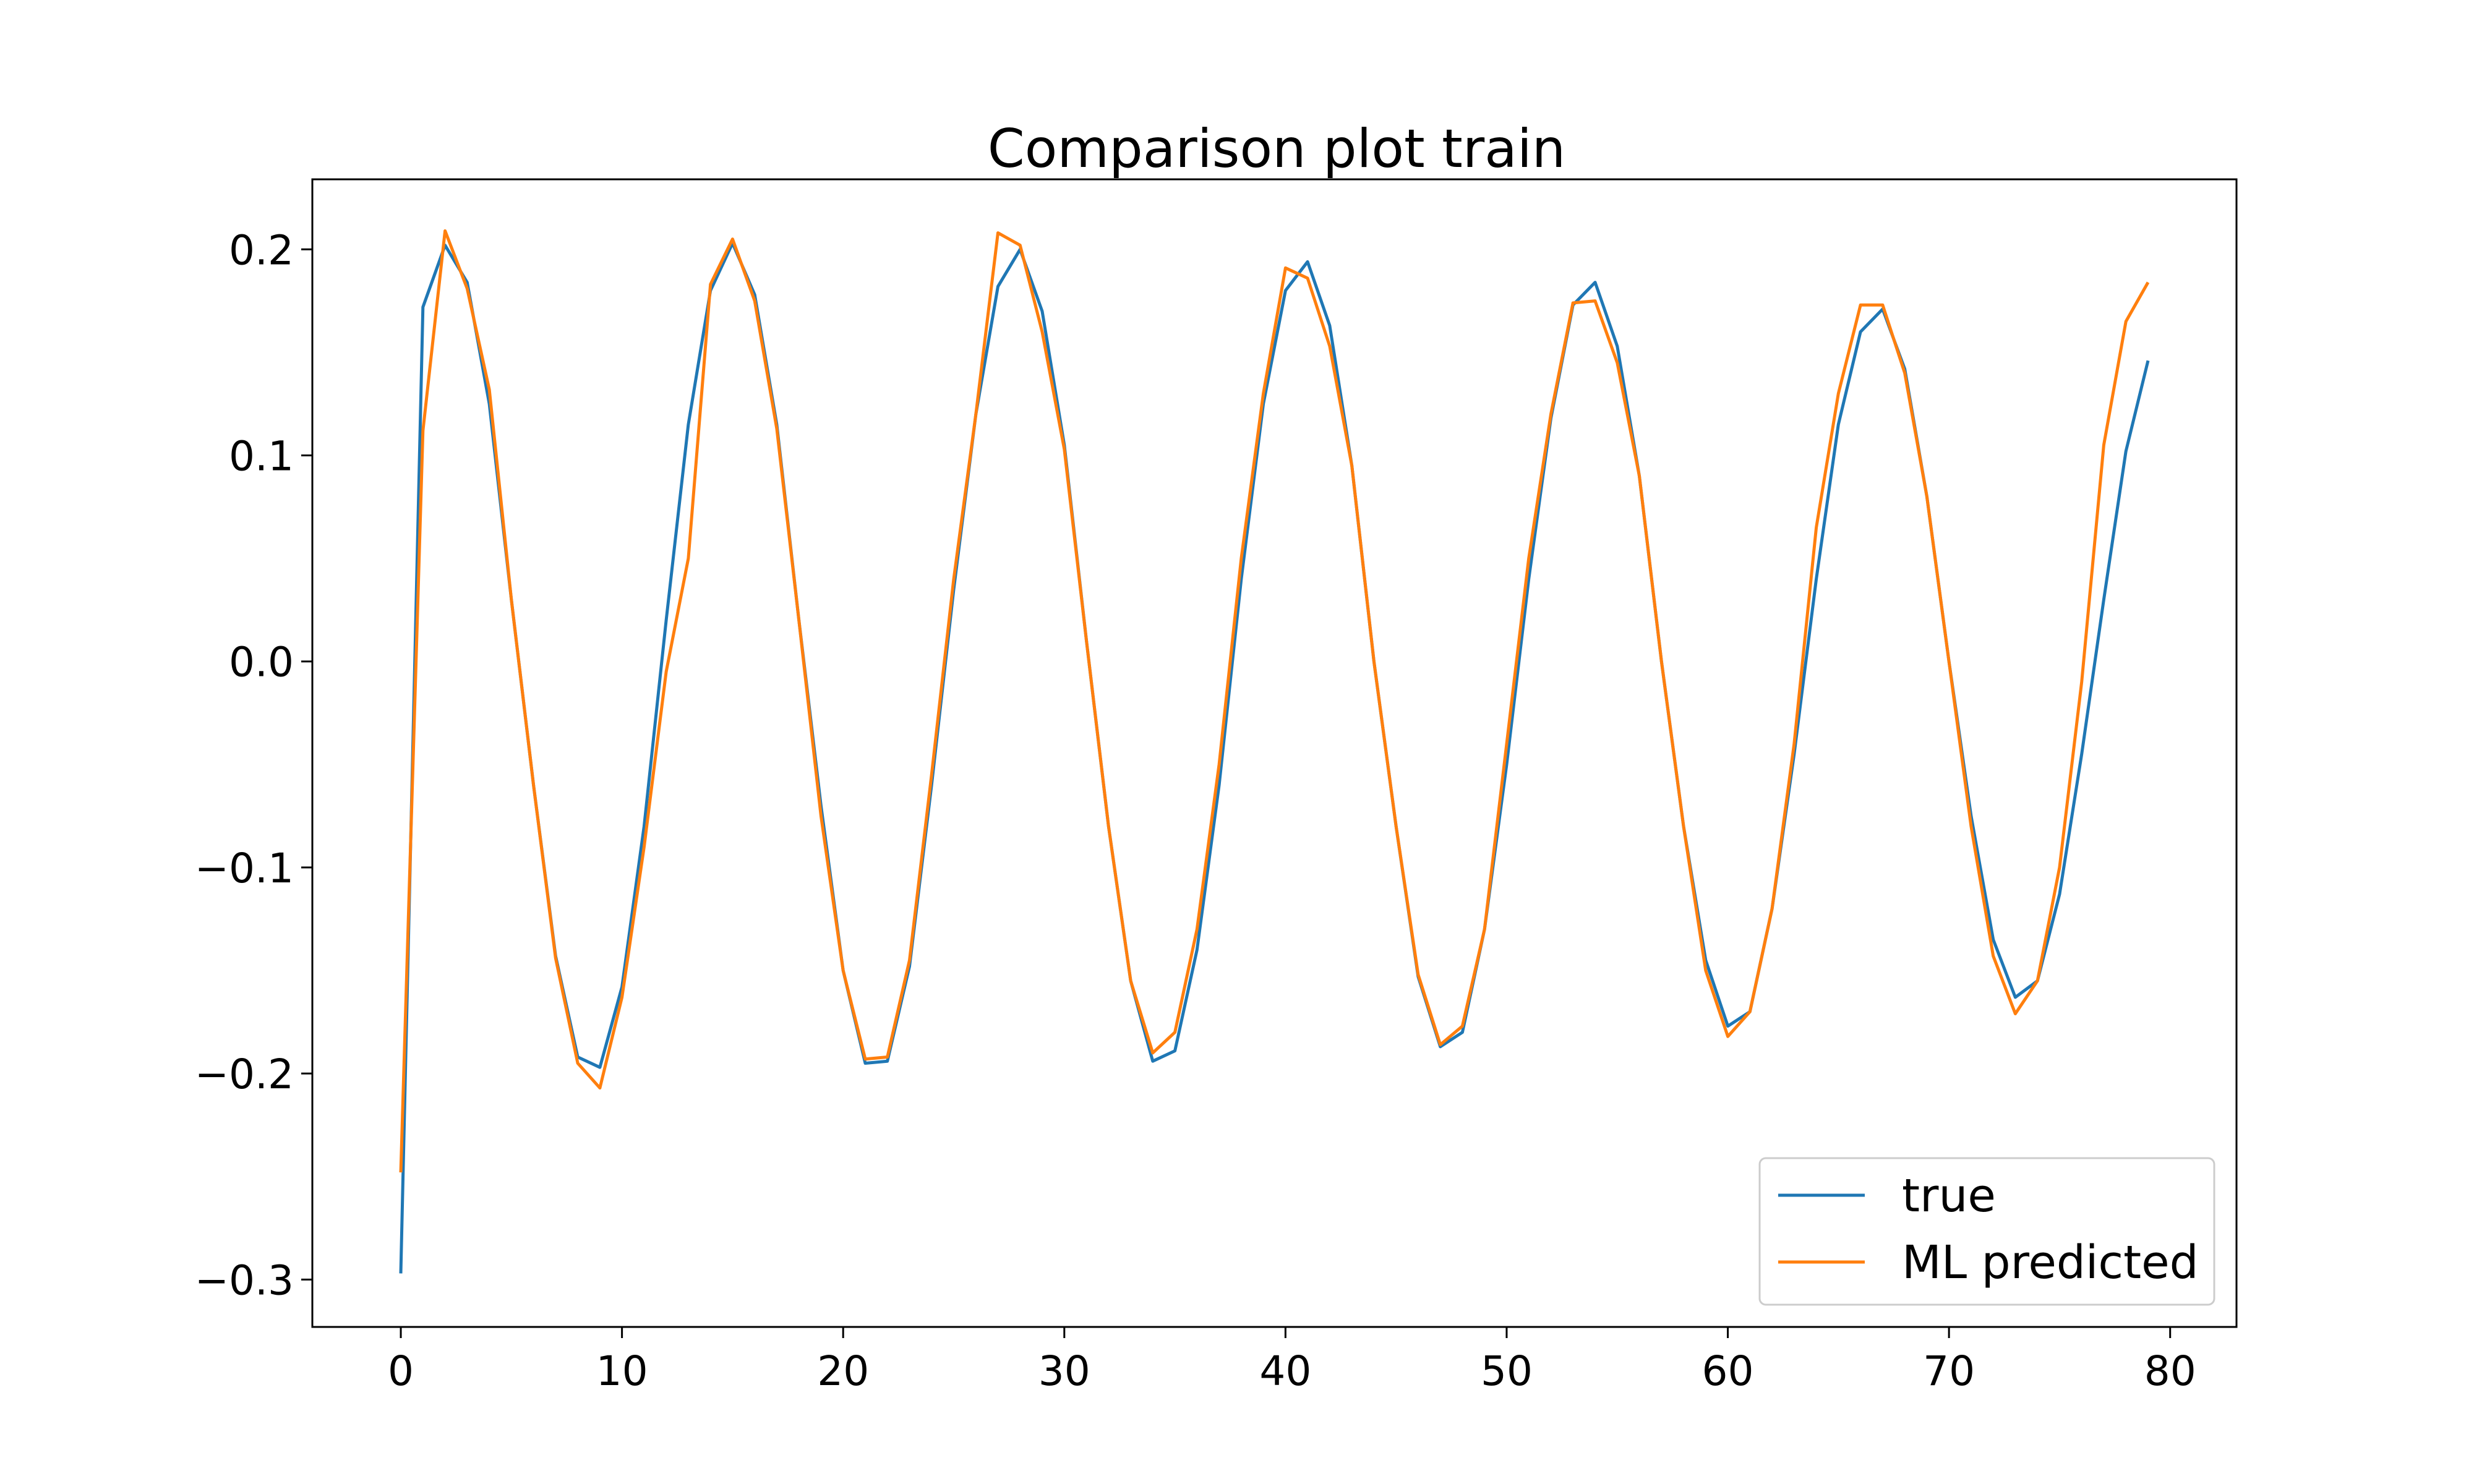 The width and height of the screenshot is (2474, 1484). What do you see at coordinates (1949, 1195) in the screenshot?
I see `legend-label: true` at bounding box center [1949, 1195].